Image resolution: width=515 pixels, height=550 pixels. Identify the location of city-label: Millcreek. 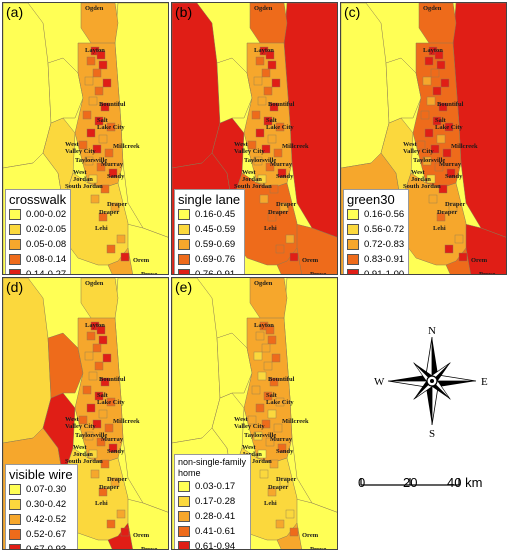
(295, 421).